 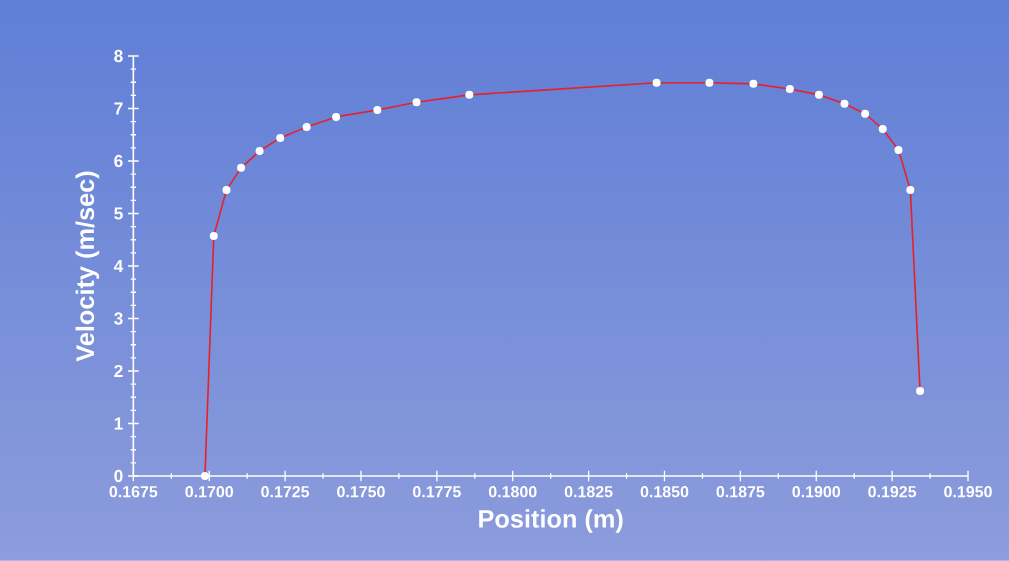 I want to click on x-tick-label: 0.1875, so click(x=740, y=492).